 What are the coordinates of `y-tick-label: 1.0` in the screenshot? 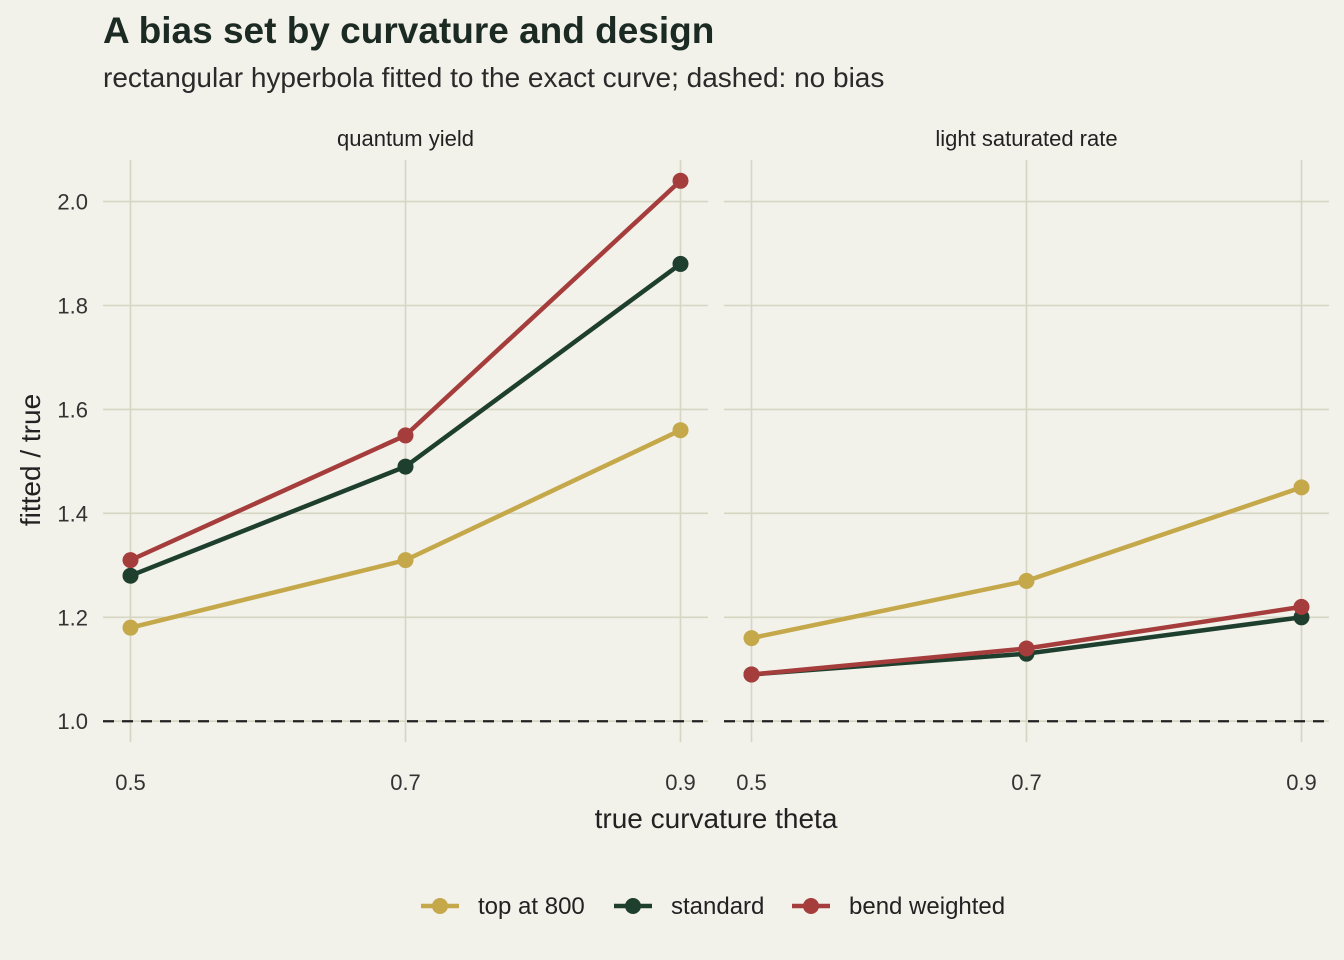 It's located at (72, 721).